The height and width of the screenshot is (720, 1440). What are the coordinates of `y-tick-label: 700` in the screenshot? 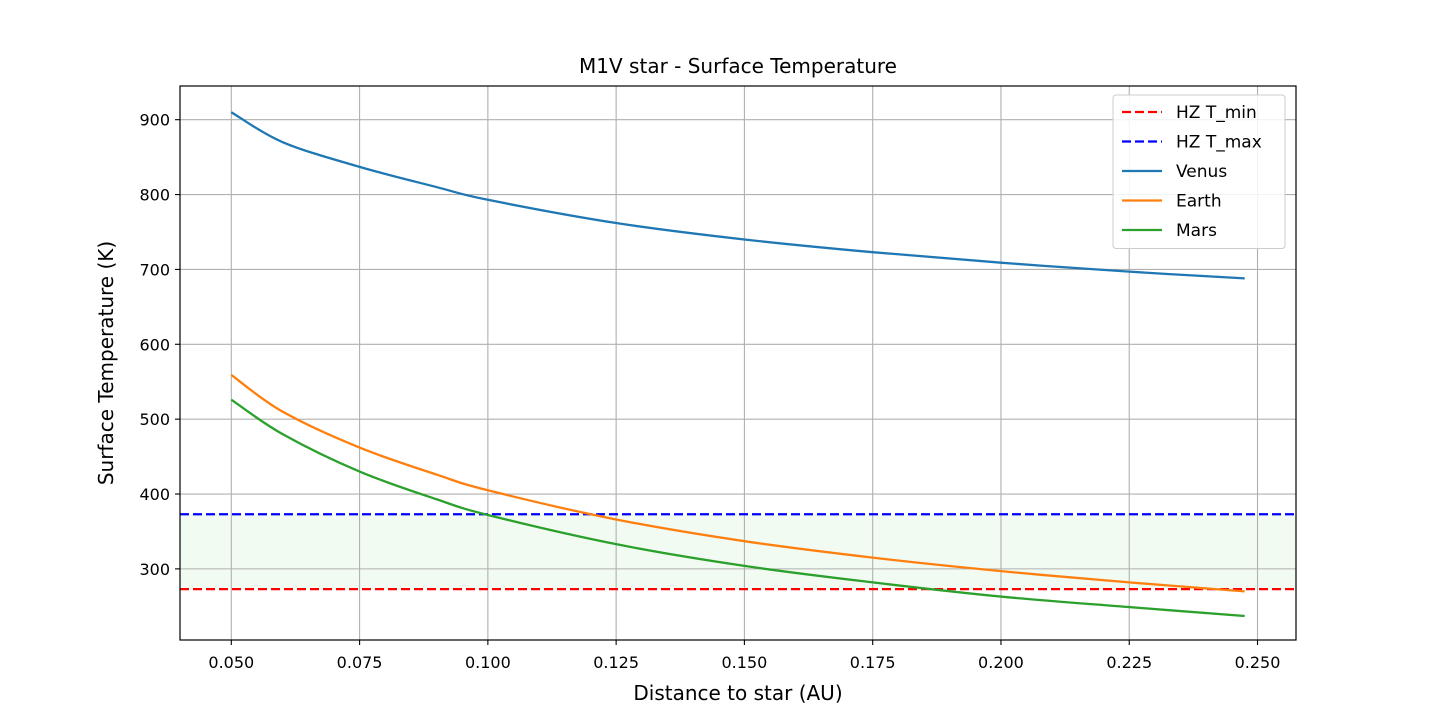 It's located at (154, 269).